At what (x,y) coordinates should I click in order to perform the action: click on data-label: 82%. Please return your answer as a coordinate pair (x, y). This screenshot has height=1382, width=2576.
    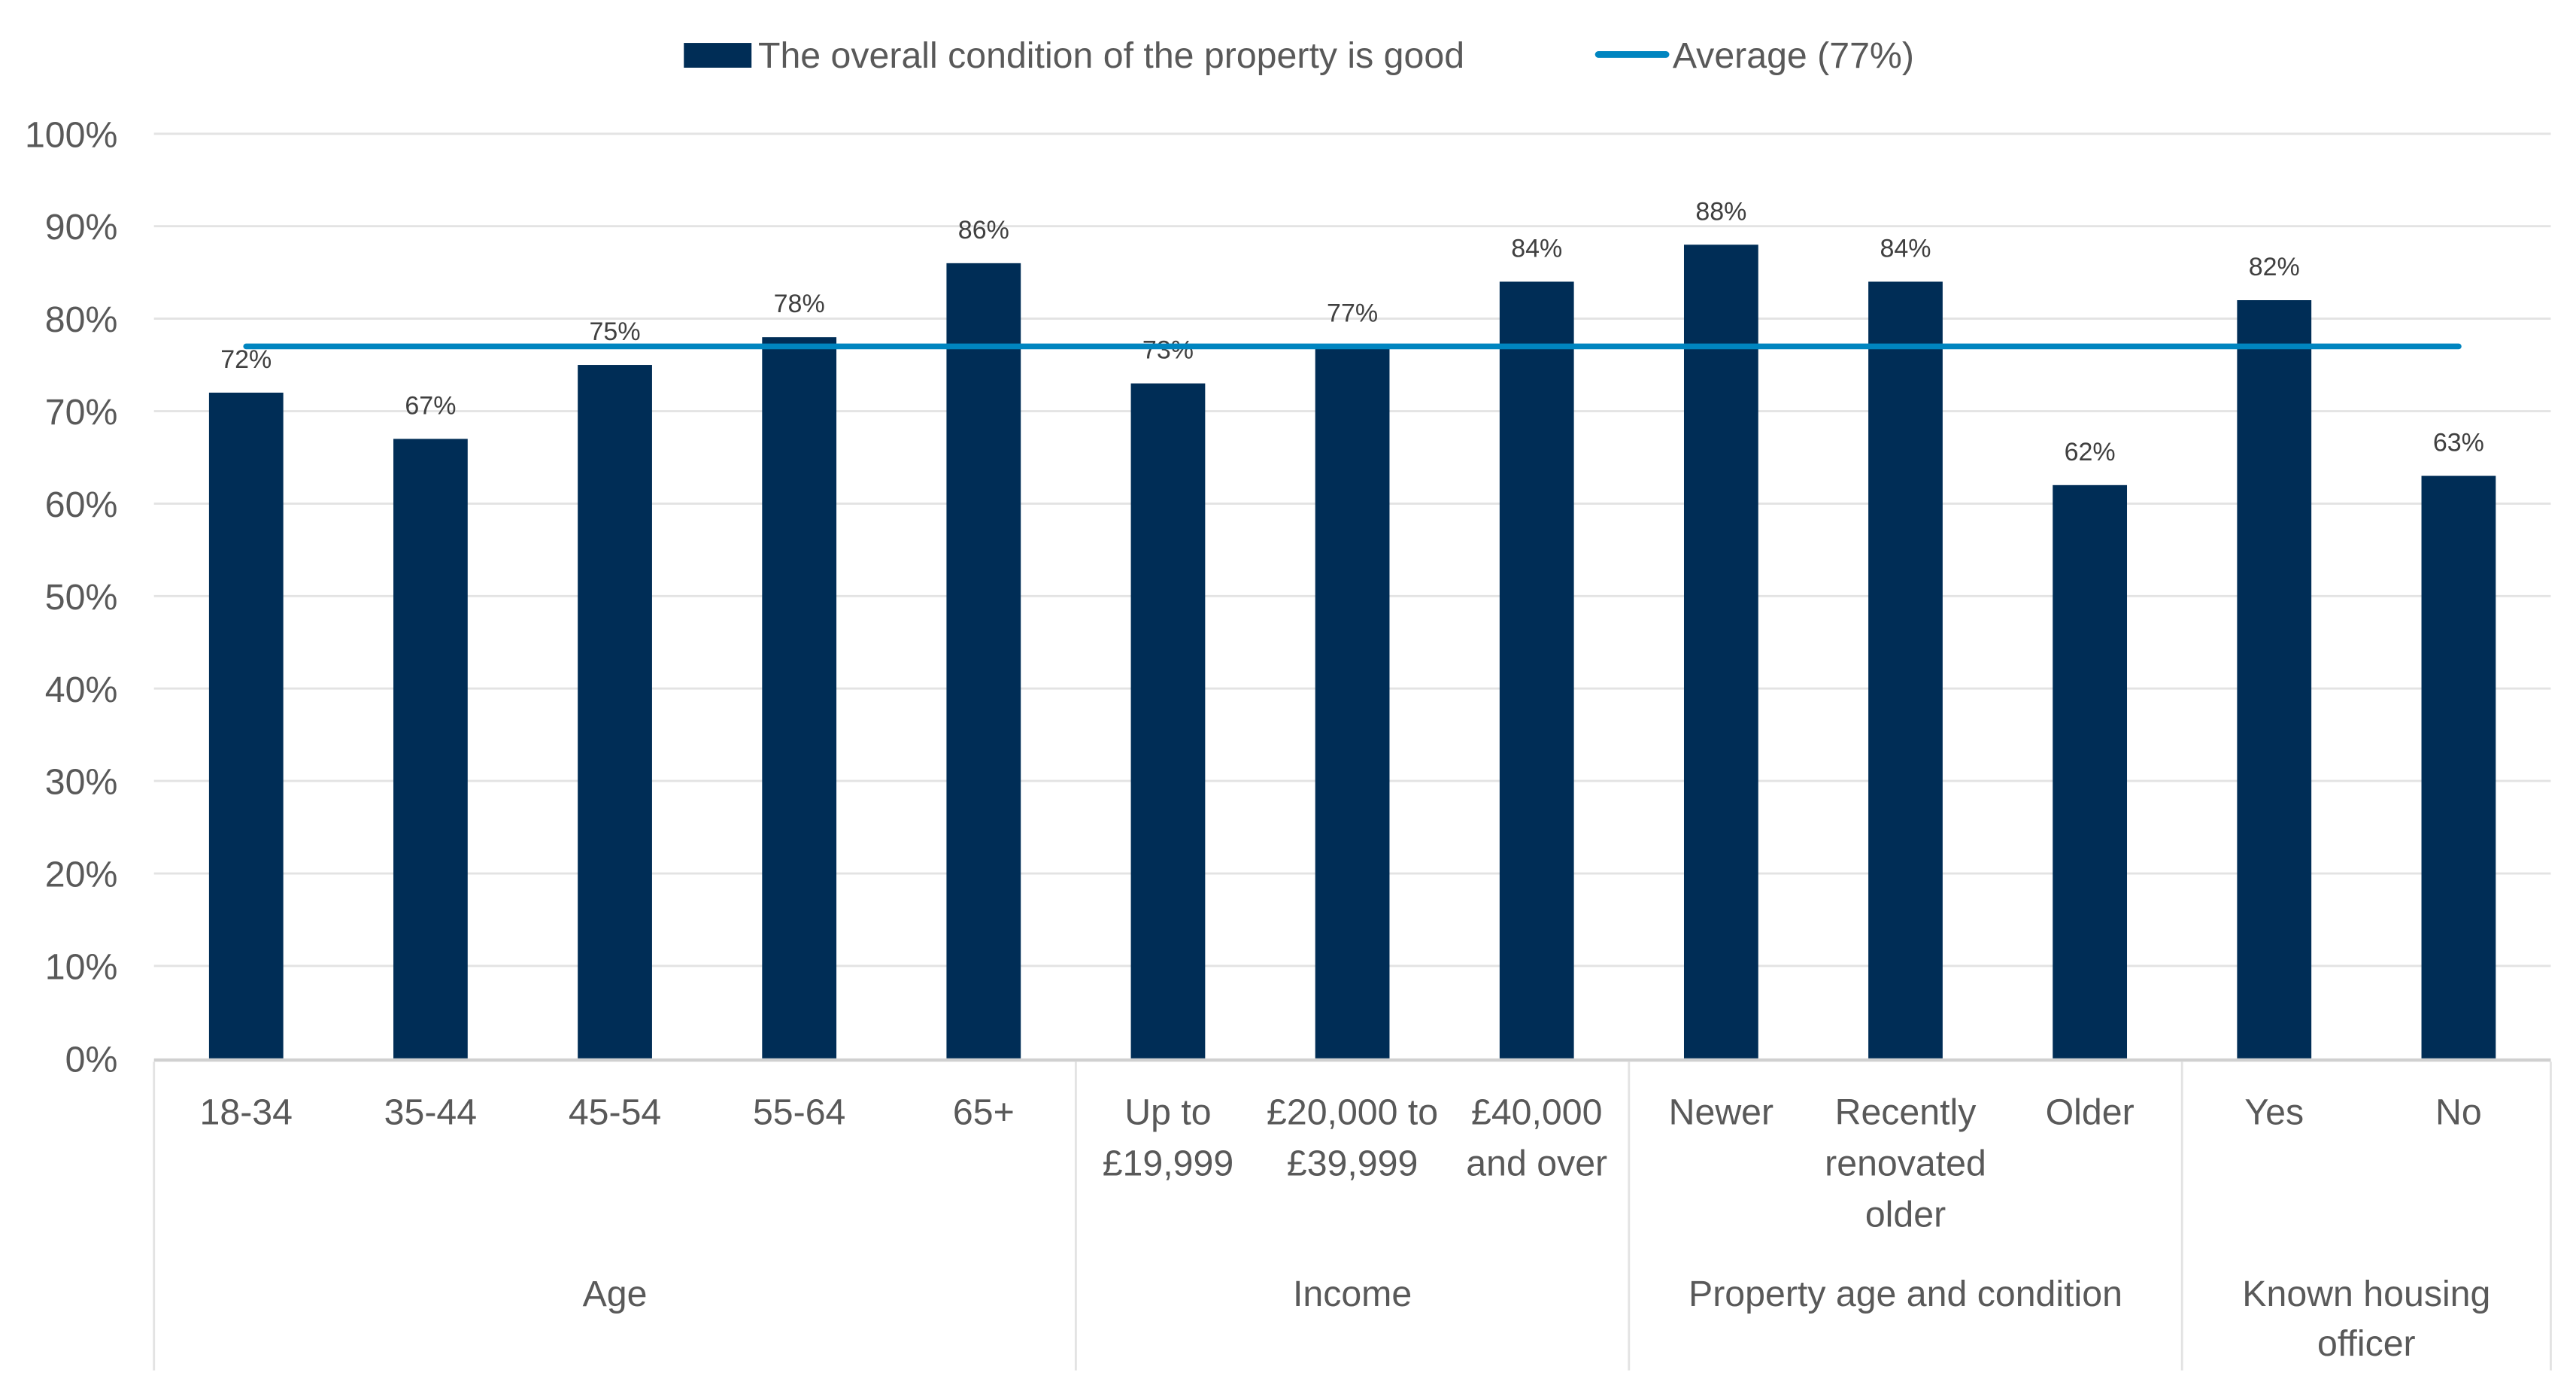
    Looking at the image, I should click on (2274, 267).